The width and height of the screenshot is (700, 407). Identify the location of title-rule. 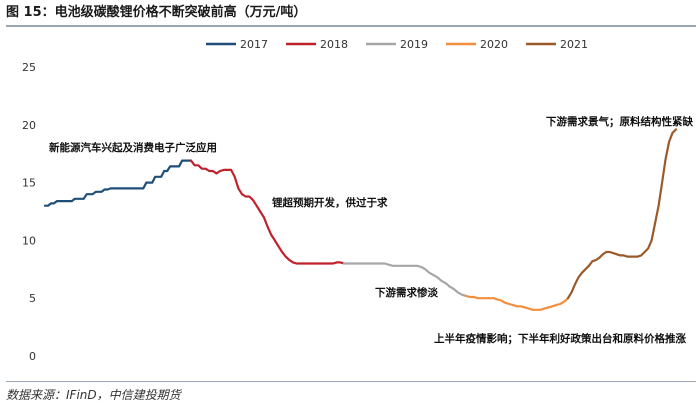
(351, 26).